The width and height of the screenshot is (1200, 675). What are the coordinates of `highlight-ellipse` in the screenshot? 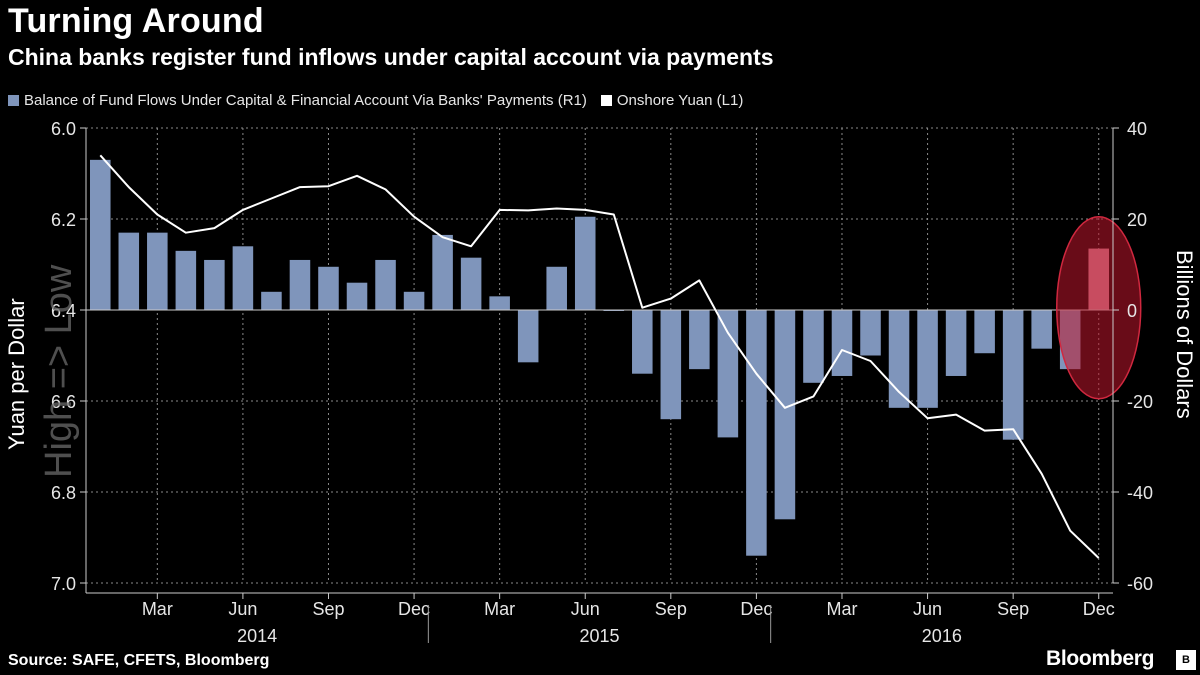 It's located at (1098, 307).